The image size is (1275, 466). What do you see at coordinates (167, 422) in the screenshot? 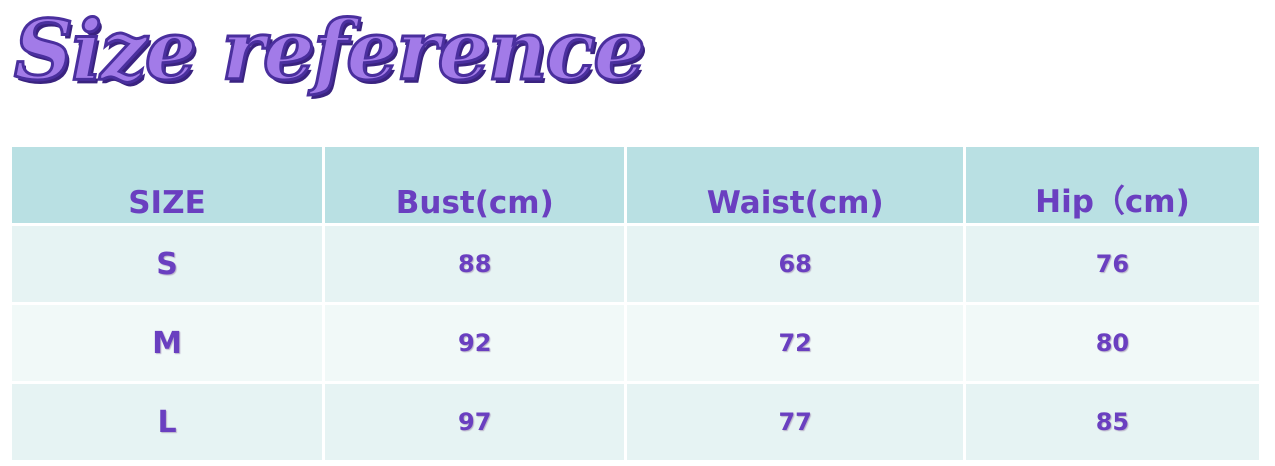
I see `size-cell: L` at bounding box center [167, 422].